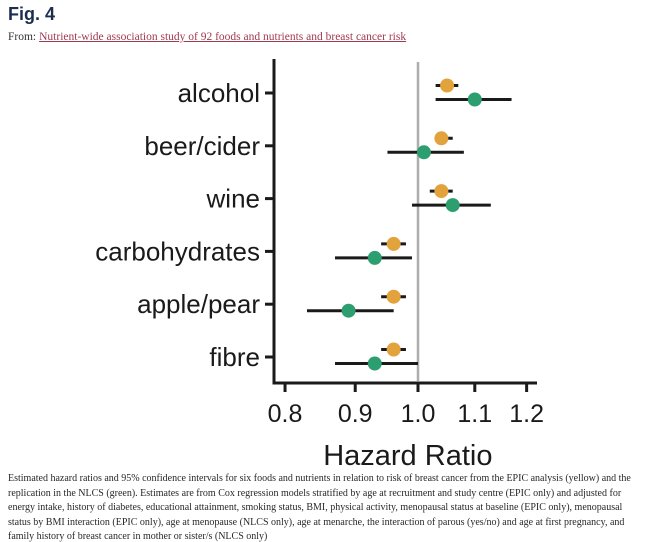  I want to click on category-label: carbohydrates, so click(177, 251).